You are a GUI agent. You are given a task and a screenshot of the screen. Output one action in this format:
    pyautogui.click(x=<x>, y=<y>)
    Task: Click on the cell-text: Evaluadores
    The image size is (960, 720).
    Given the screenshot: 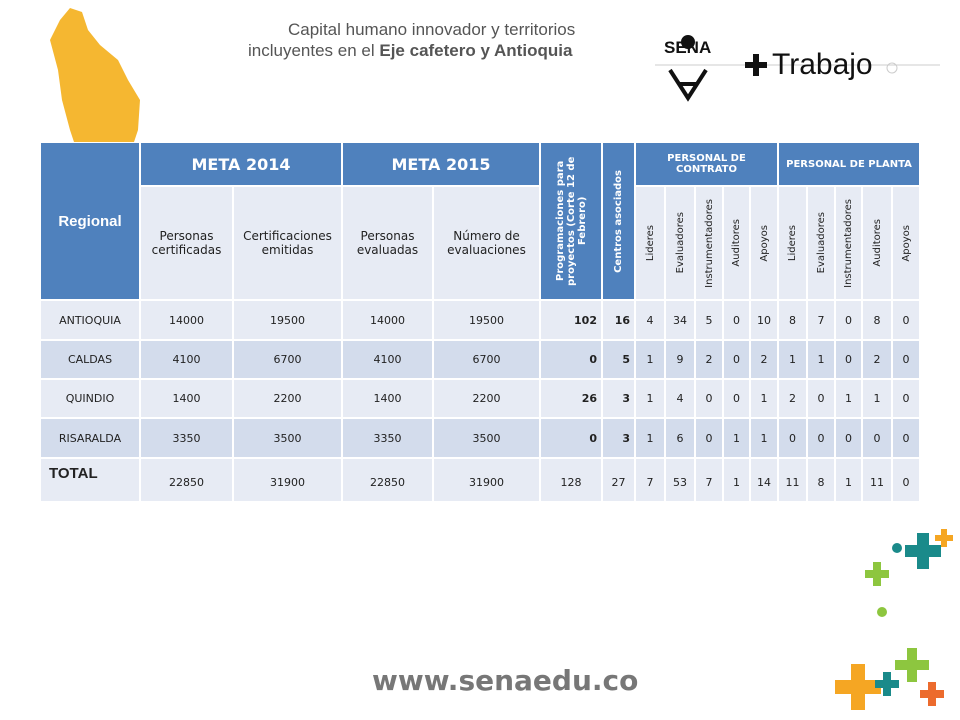 What is the action you would take?
    pyautogui.click(x=680, y=243)
    